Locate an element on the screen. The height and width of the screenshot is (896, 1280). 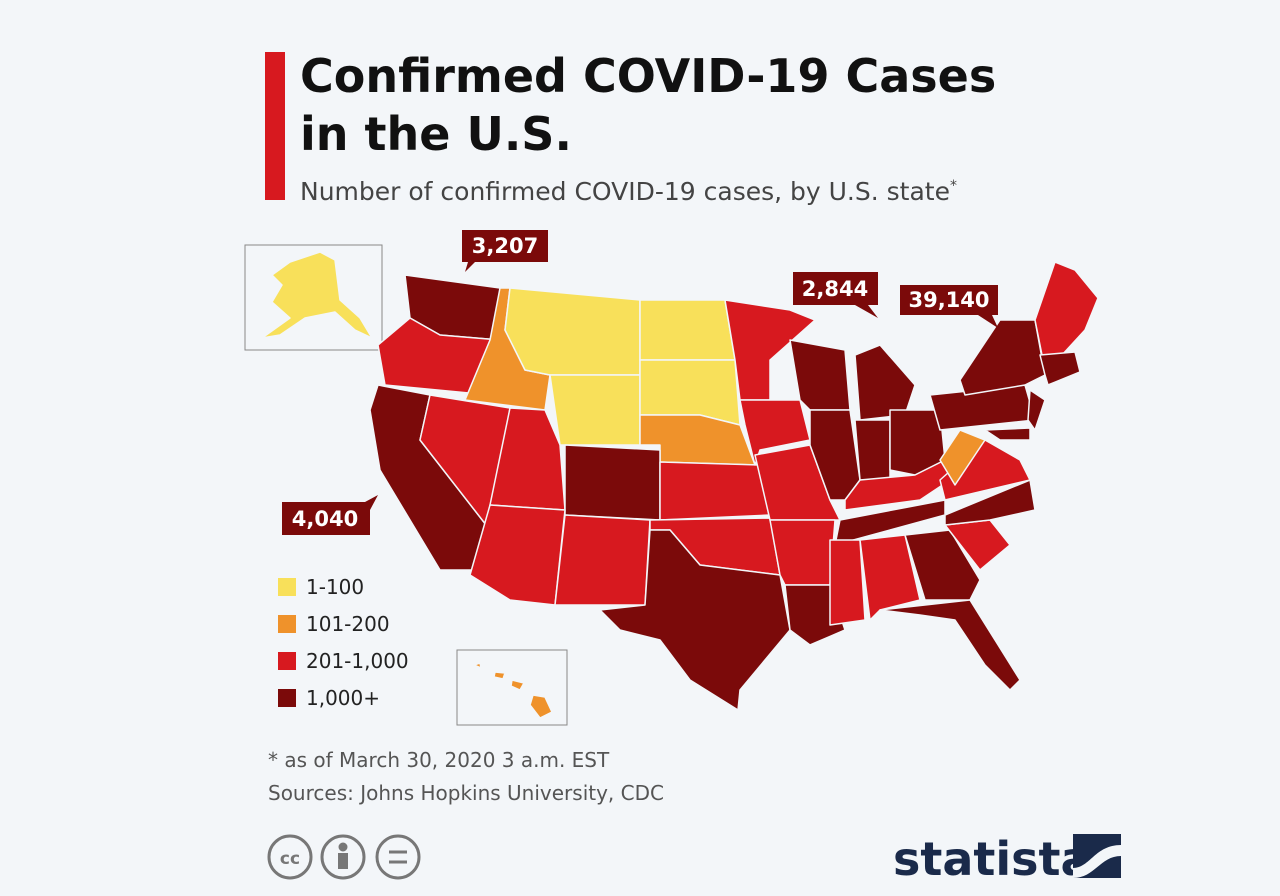
accent-bar is located at coordinates (275, 126).